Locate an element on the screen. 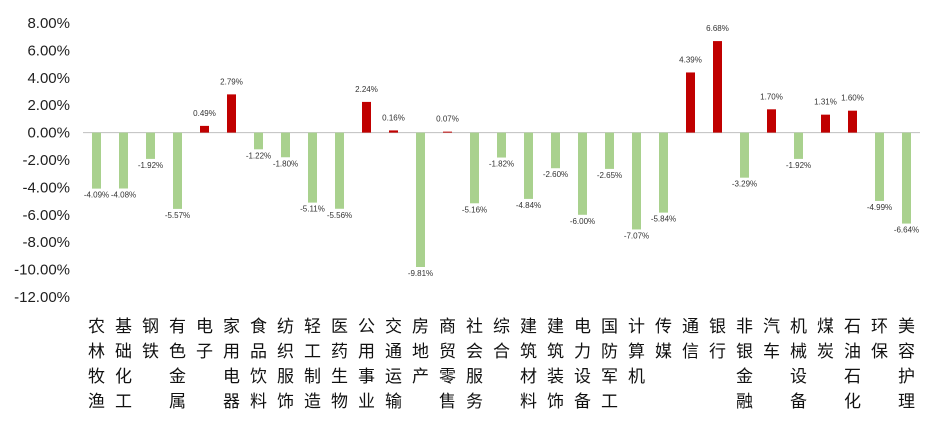 The height and width of the screenshot is (445, 942). category-label: 有色金属 is located at coordinates (177, 364).